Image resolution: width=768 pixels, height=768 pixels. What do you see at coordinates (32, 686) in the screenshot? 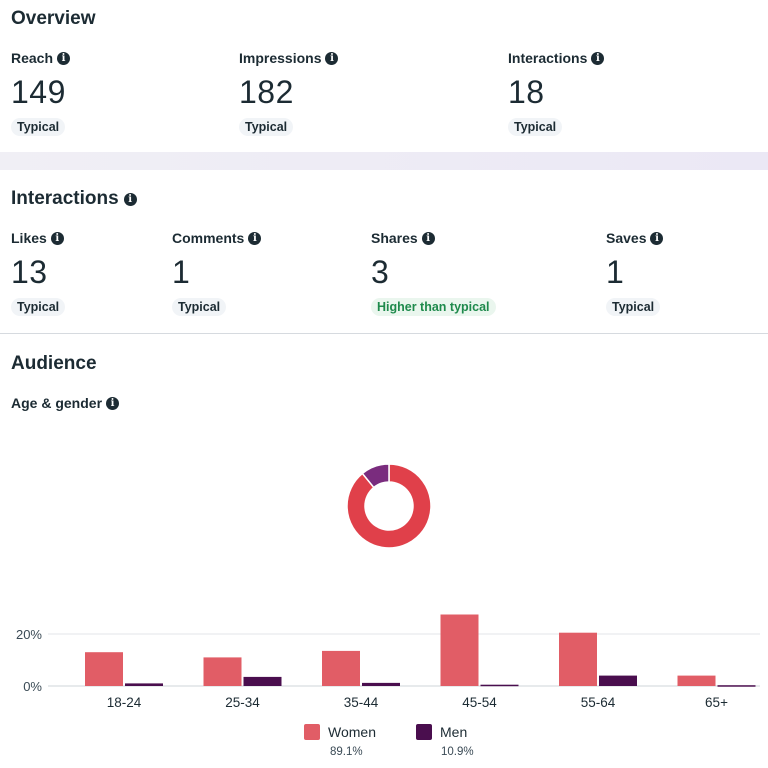
I see `ytick-label: 0%` at bounding box center [32, 686].